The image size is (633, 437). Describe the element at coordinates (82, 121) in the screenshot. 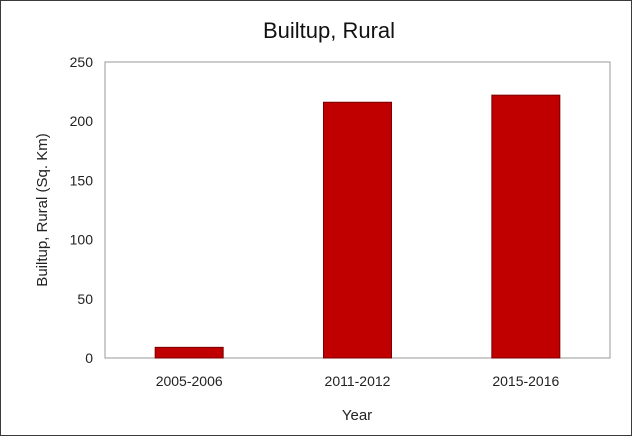

I see `y-tick-label: 200` at that location.